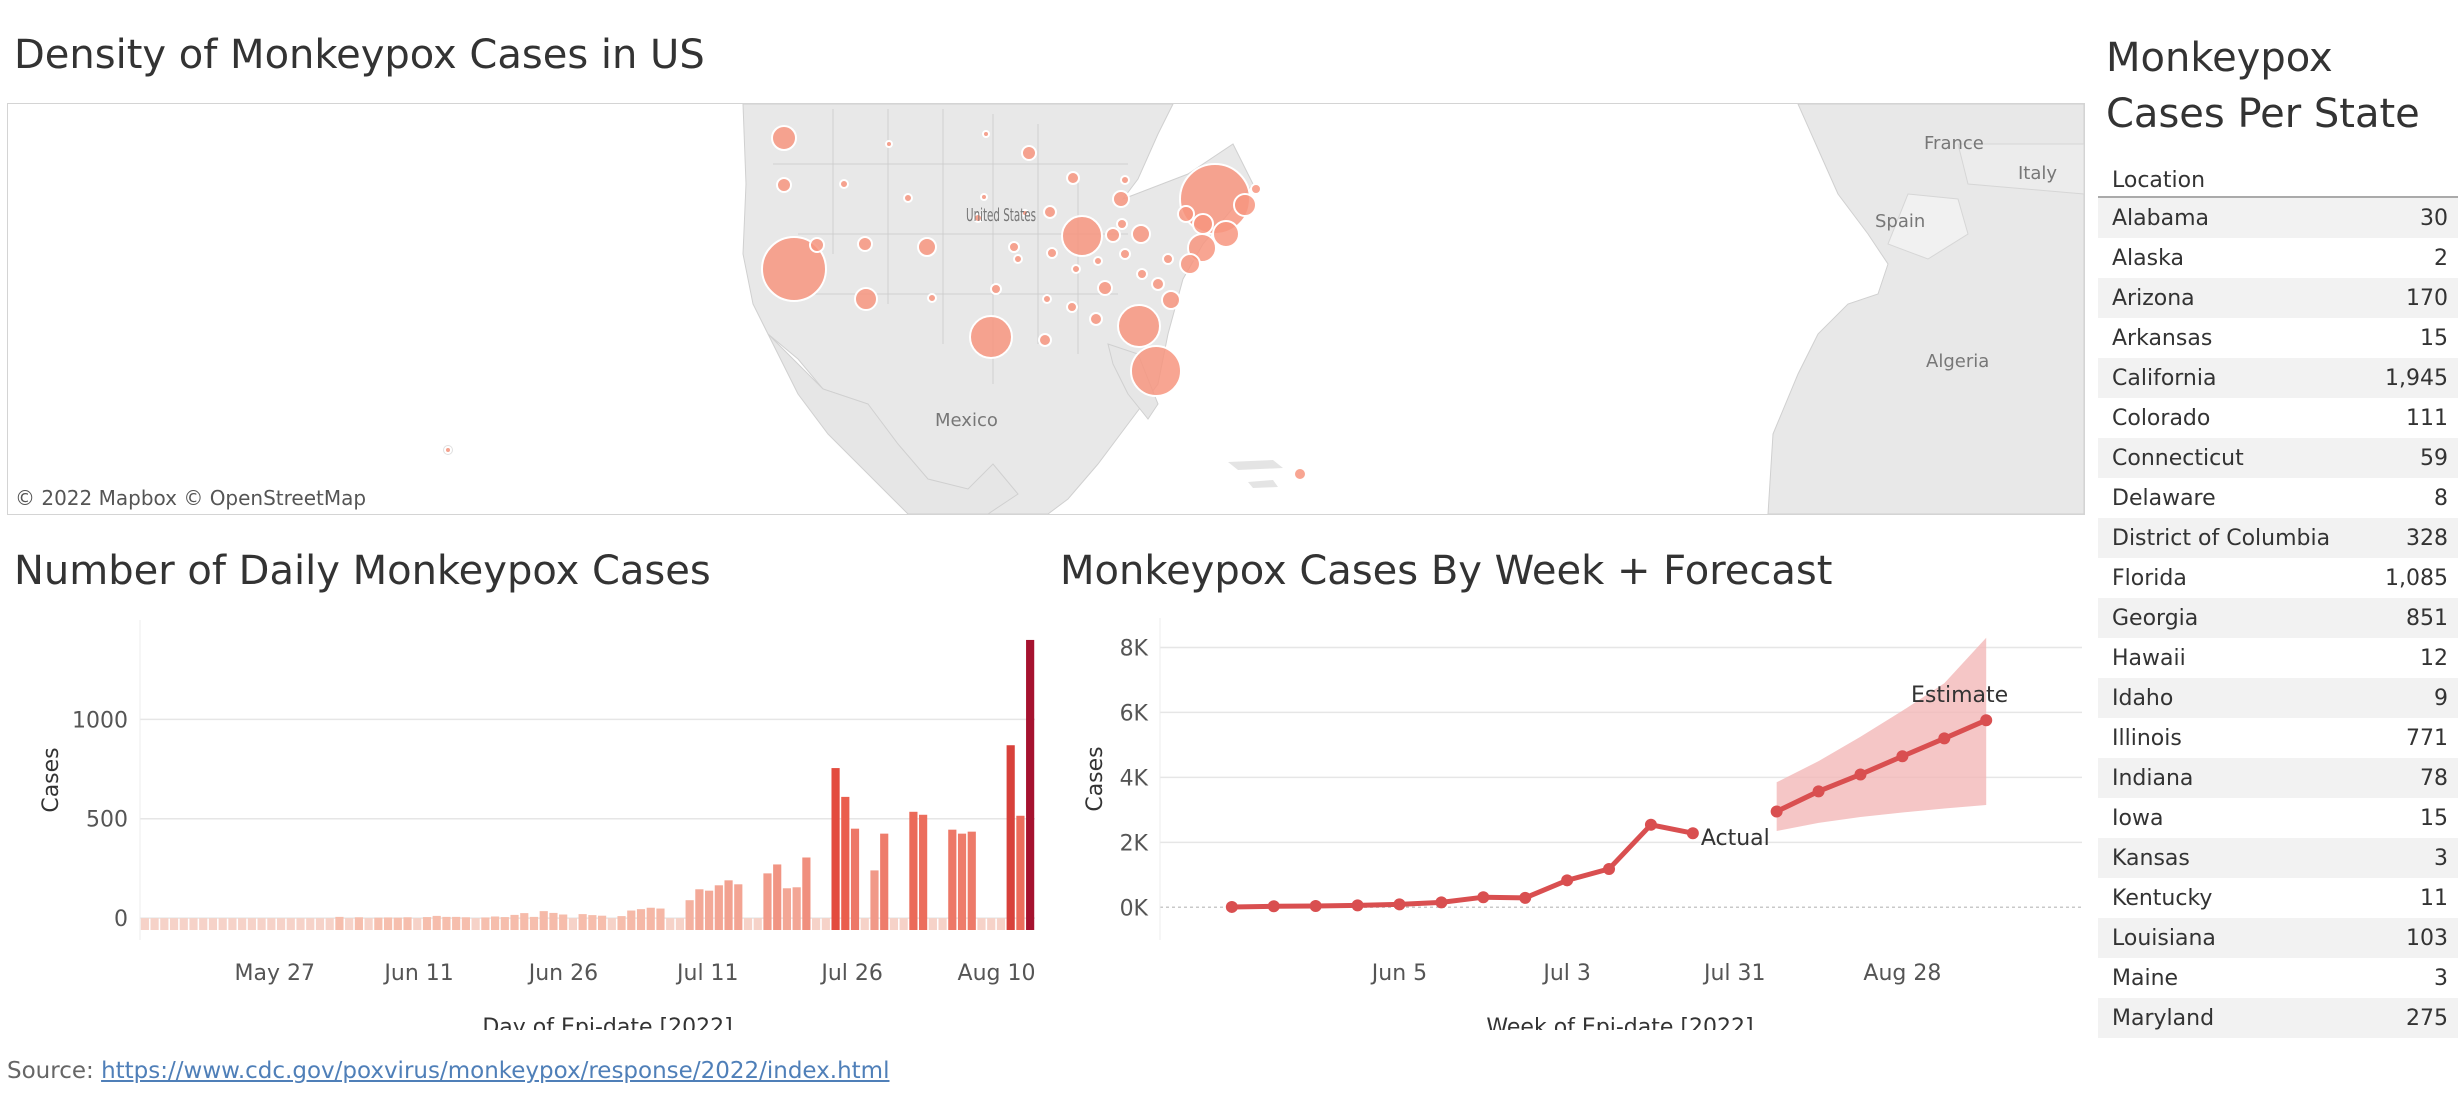 The width and height of the screenshot is (2464, 1111). Describe the element at coordinates (2278, 1018) in the screenshot. I see `table-row: Maryland 275` at that location.